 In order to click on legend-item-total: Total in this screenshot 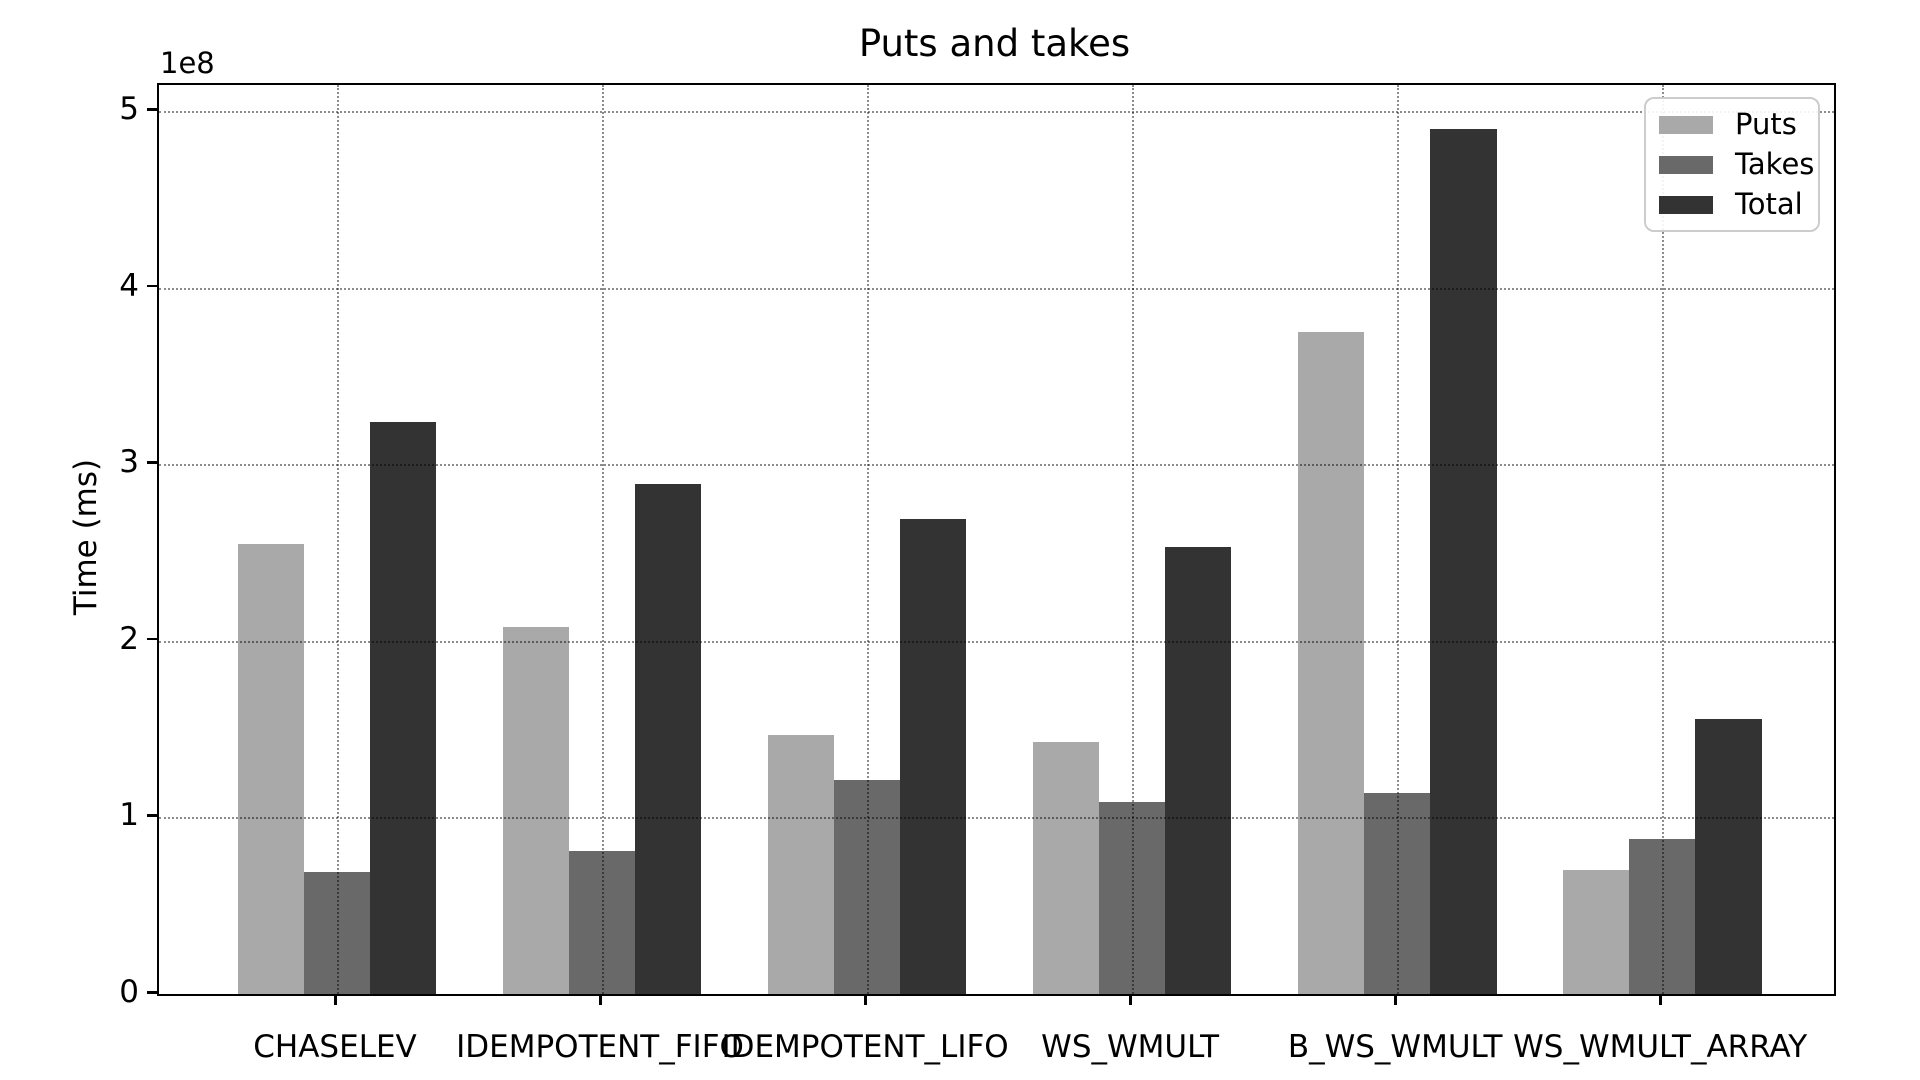, I will do `click(1732, 204)`.